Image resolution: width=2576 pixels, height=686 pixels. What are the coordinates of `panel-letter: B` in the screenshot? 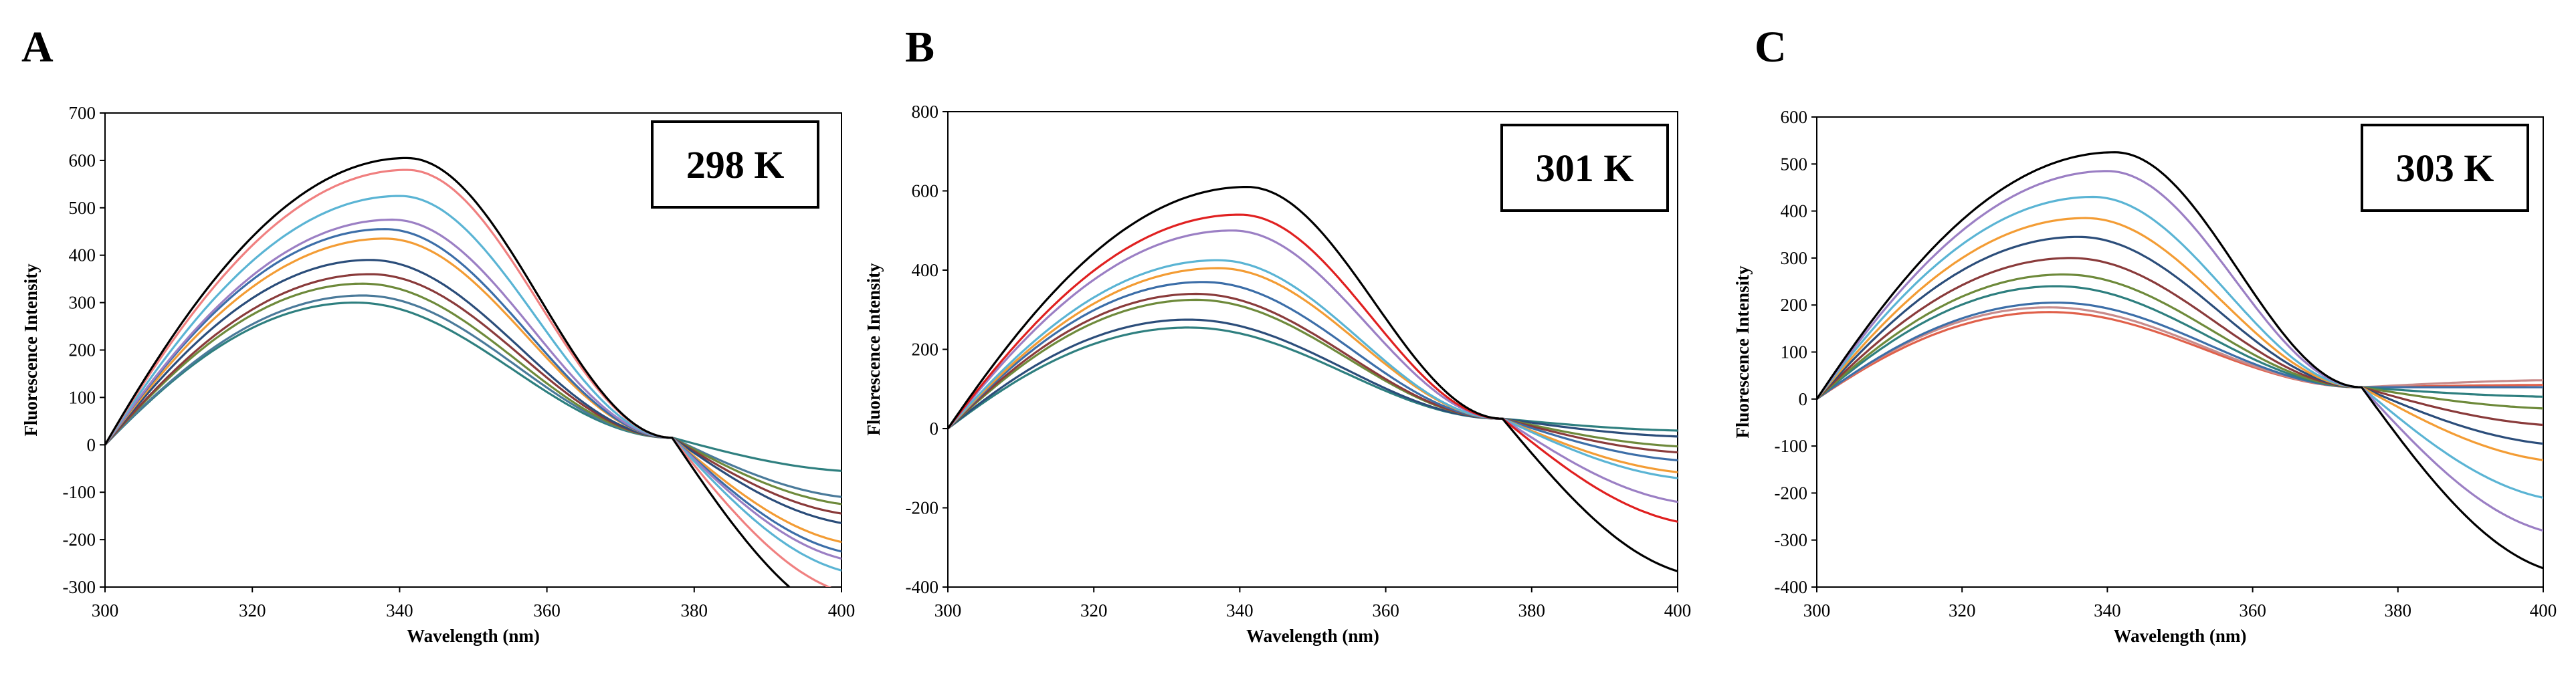 It's located at (919, 47).